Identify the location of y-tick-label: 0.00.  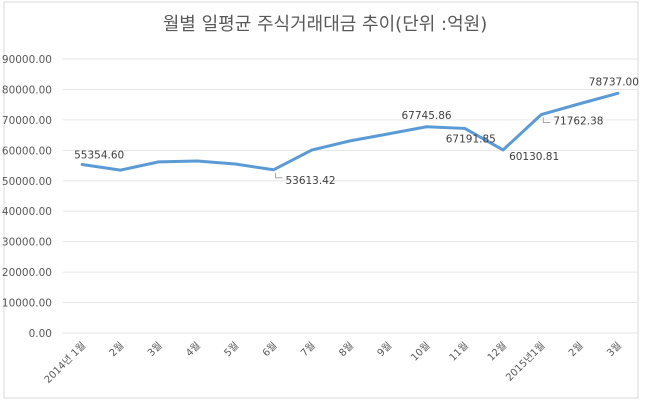
(40, 334).